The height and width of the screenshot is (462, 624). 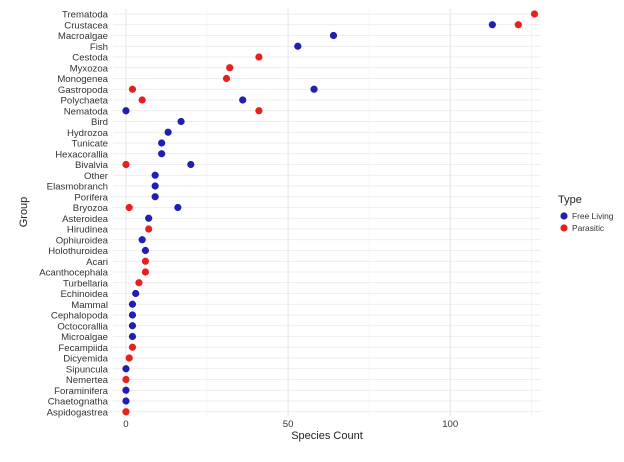 I want to click on y-tick-label: Myxozoa, so click(x=89, y=68).